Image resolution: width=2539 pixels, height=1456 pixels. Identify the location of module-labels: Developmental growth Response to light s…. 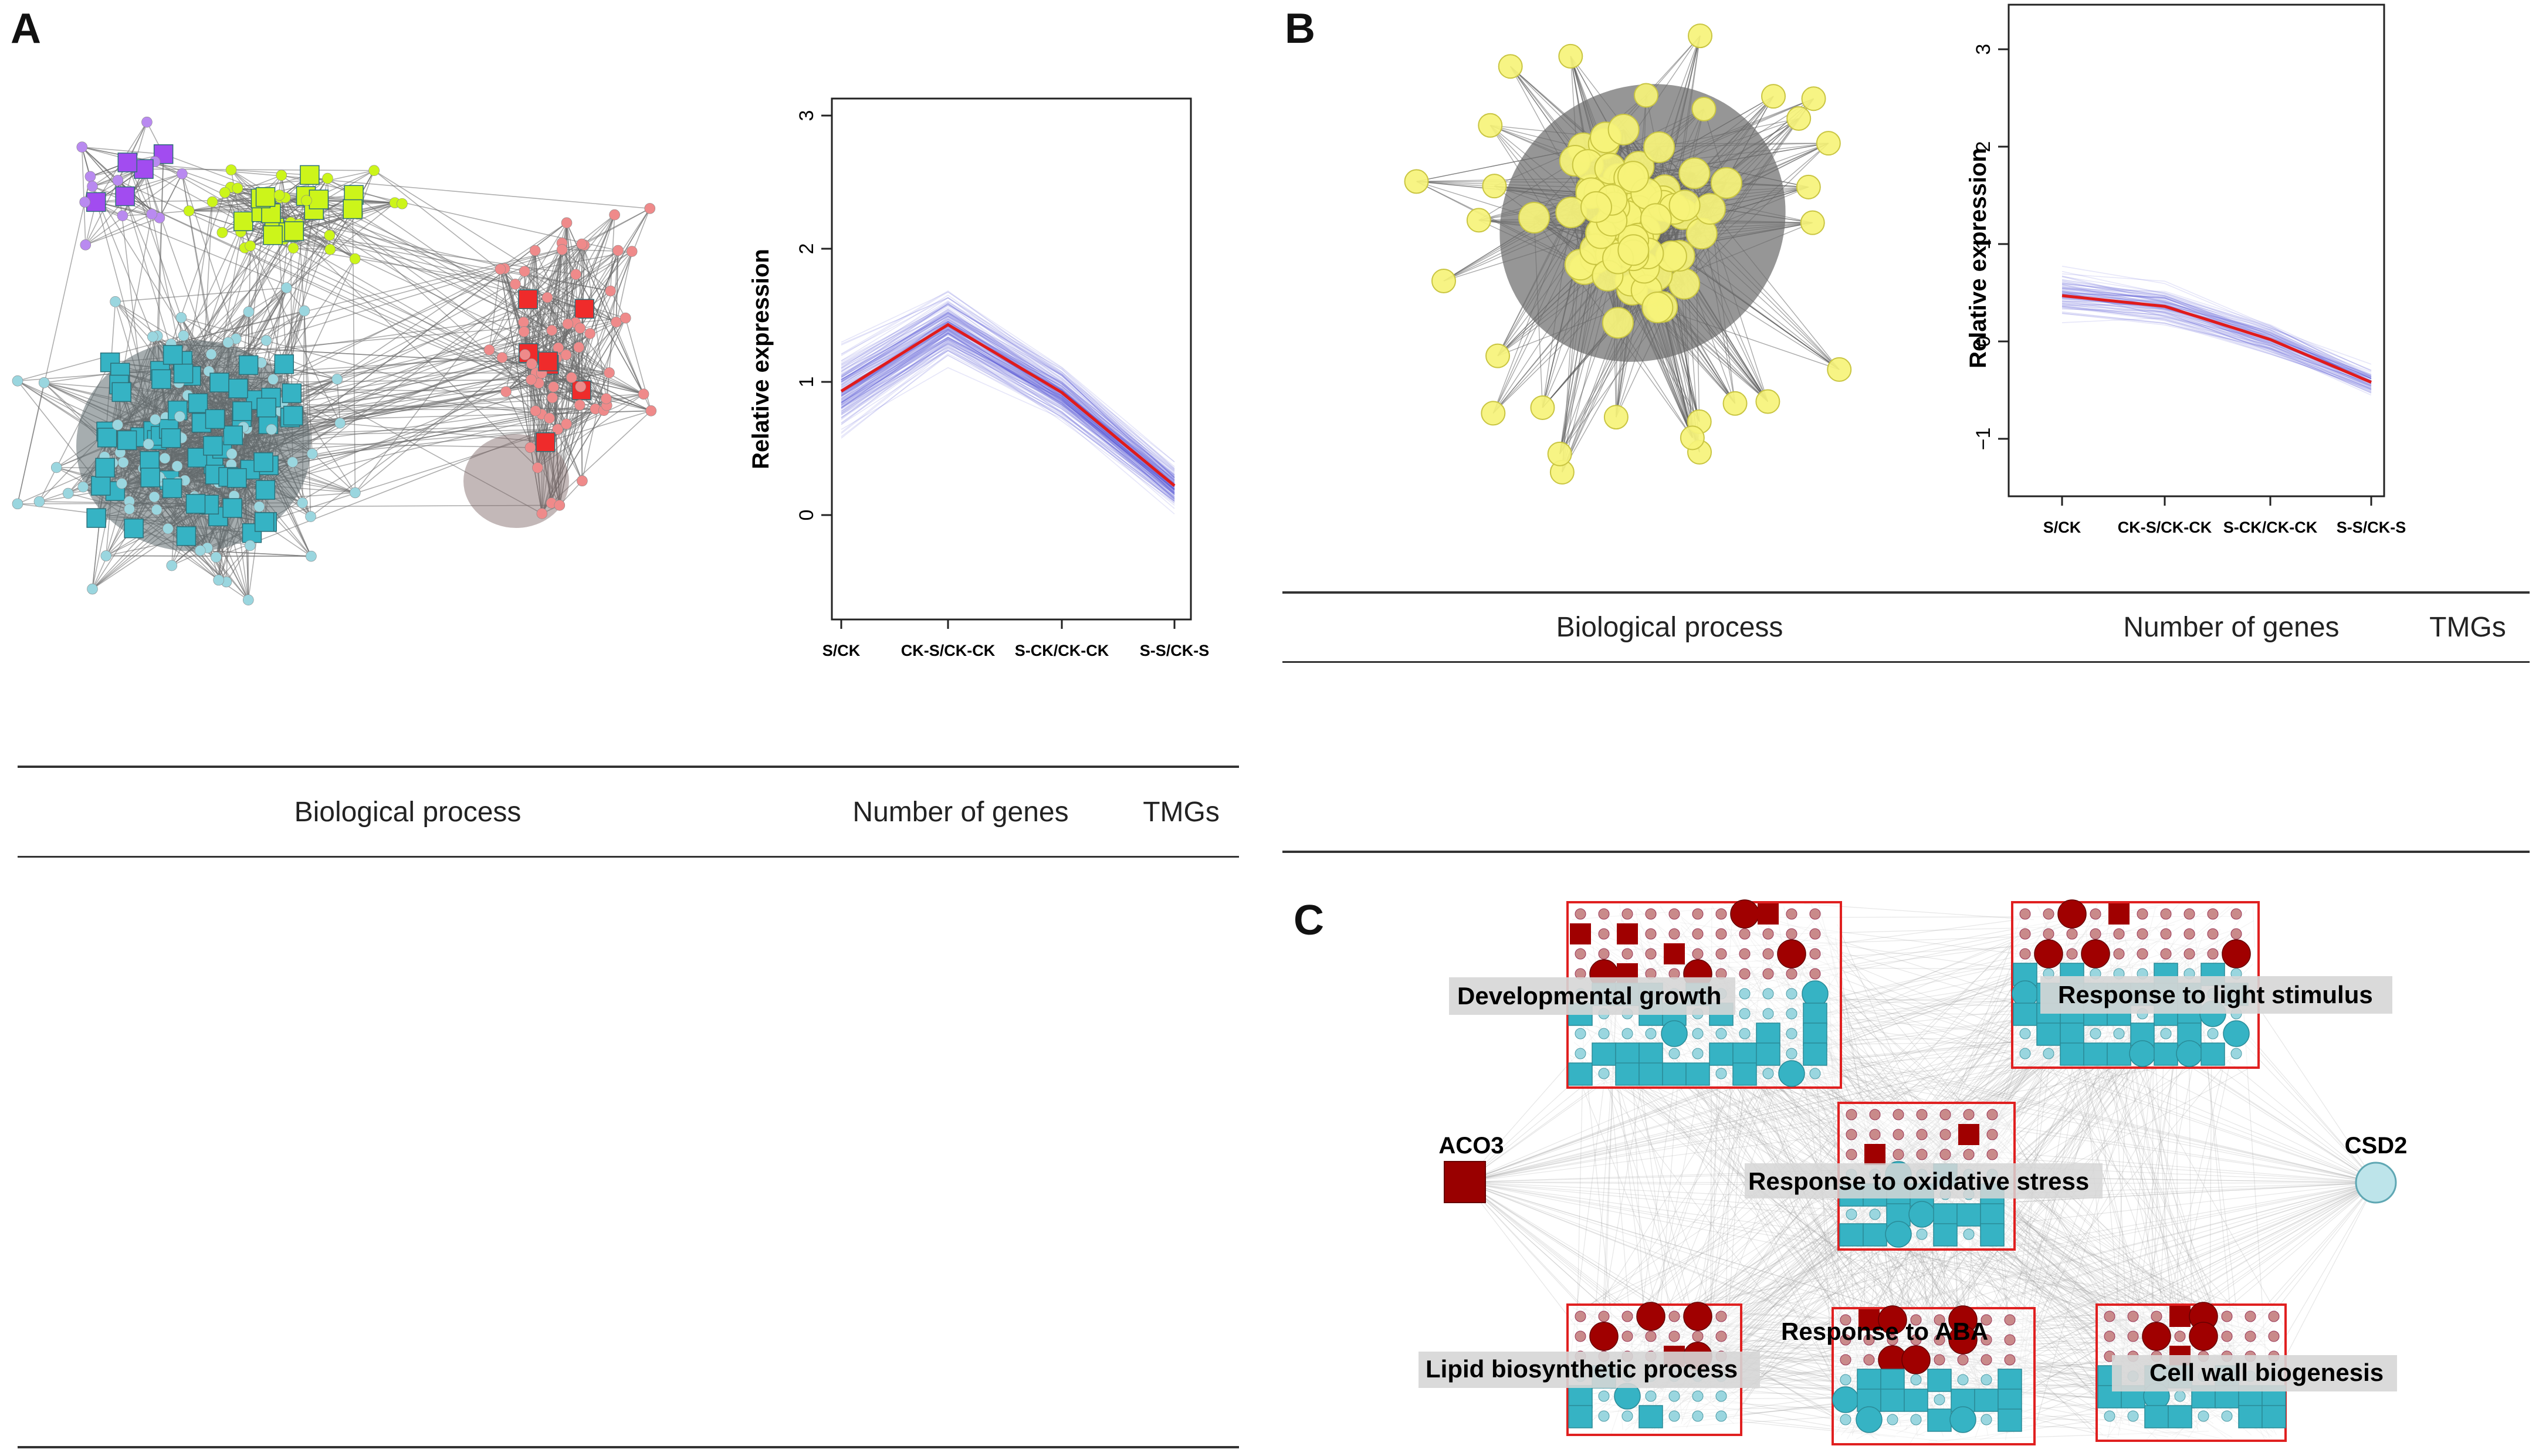
(1908, 1183).